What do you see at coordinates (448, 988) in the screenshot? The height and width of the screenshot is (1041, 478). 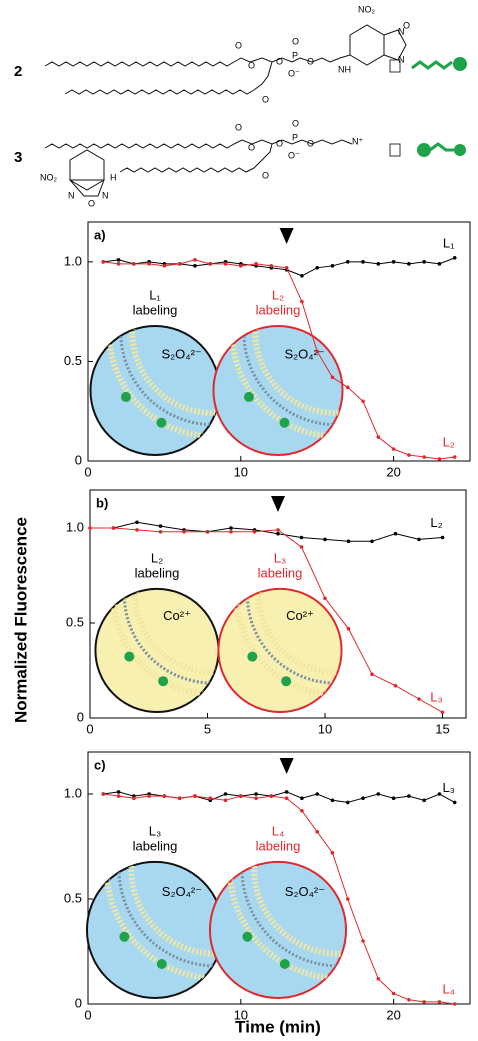 I see `series-label: L₄` at bounding box center [448, 988].